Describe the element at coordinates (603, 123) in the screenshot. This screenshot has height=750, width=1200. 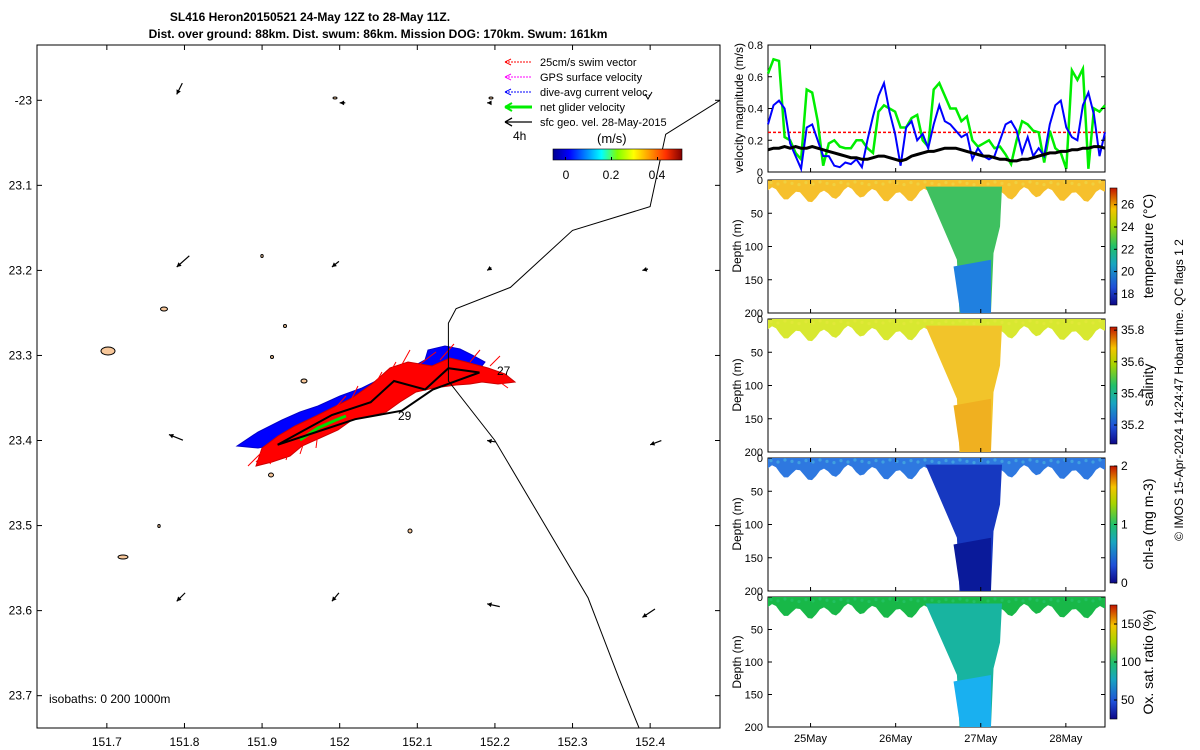
I see `legend-label: sfc geo. vel. 28-May-2015` at that location.